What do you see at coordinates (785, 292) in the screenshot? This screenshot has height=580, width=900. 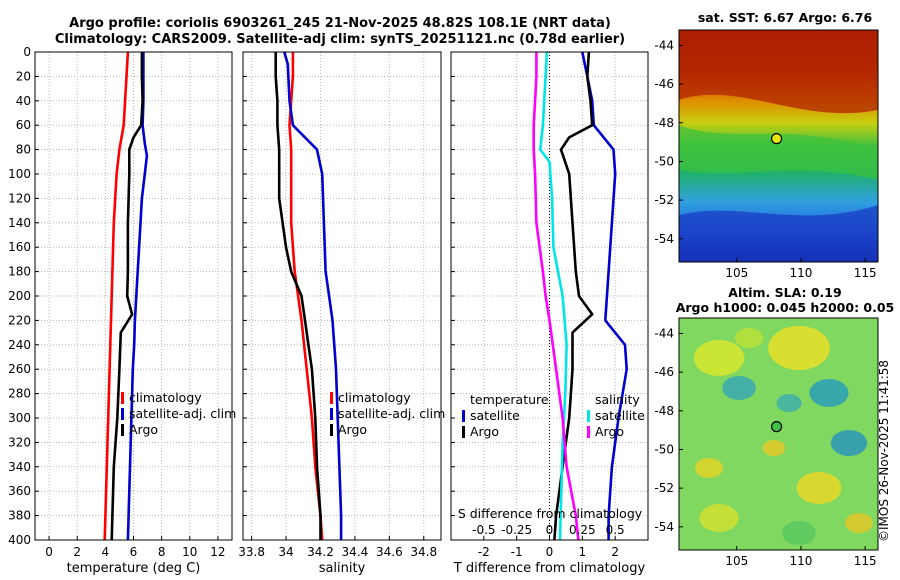 I see `sla-map-title-line1: Altim. SLA: 0.19` at bounding box center [785, 292].